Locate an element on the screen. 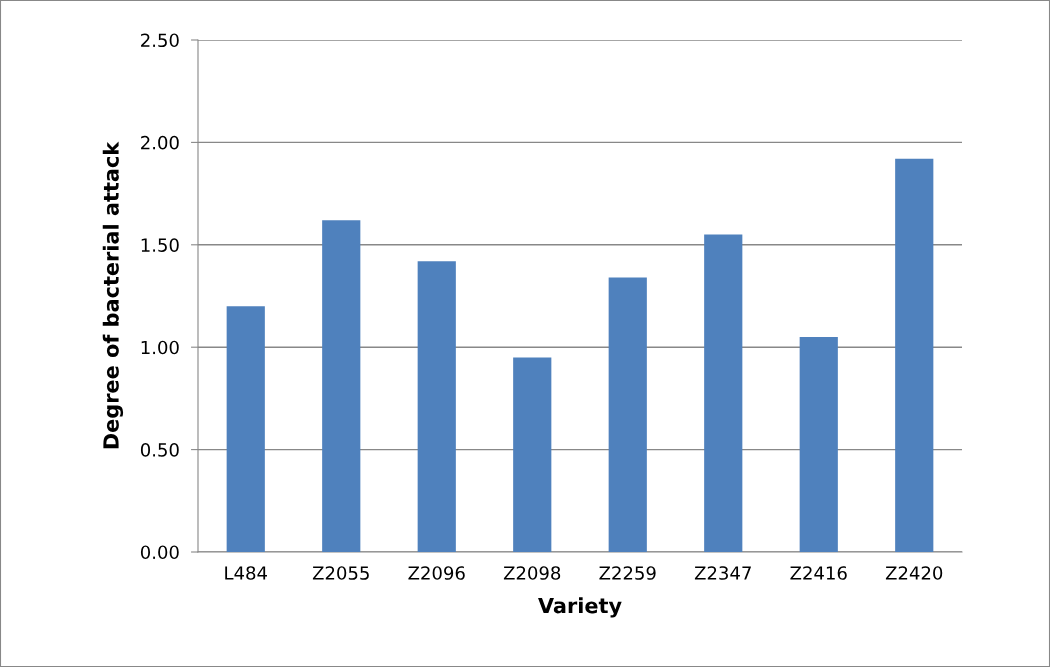 This screenshot has height=667, width=1050. y-tick-label: 1.50 is located at coordinates (160, 245).